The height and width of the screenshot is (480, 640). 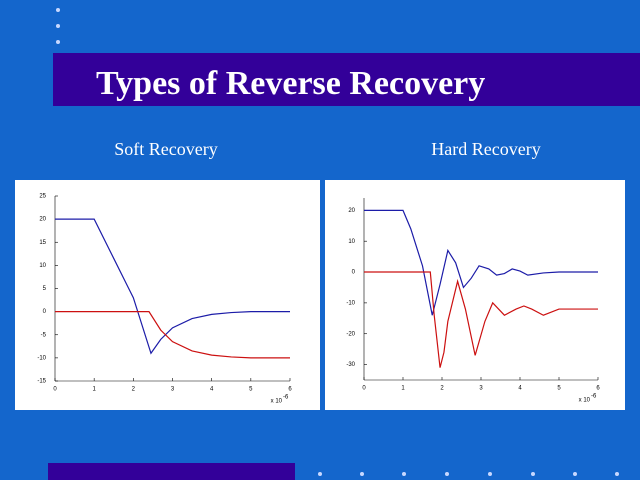 What do you see at coordinates (171, 471) in the screenshot?
I see `footer-band` at bounding box center [171, 471].